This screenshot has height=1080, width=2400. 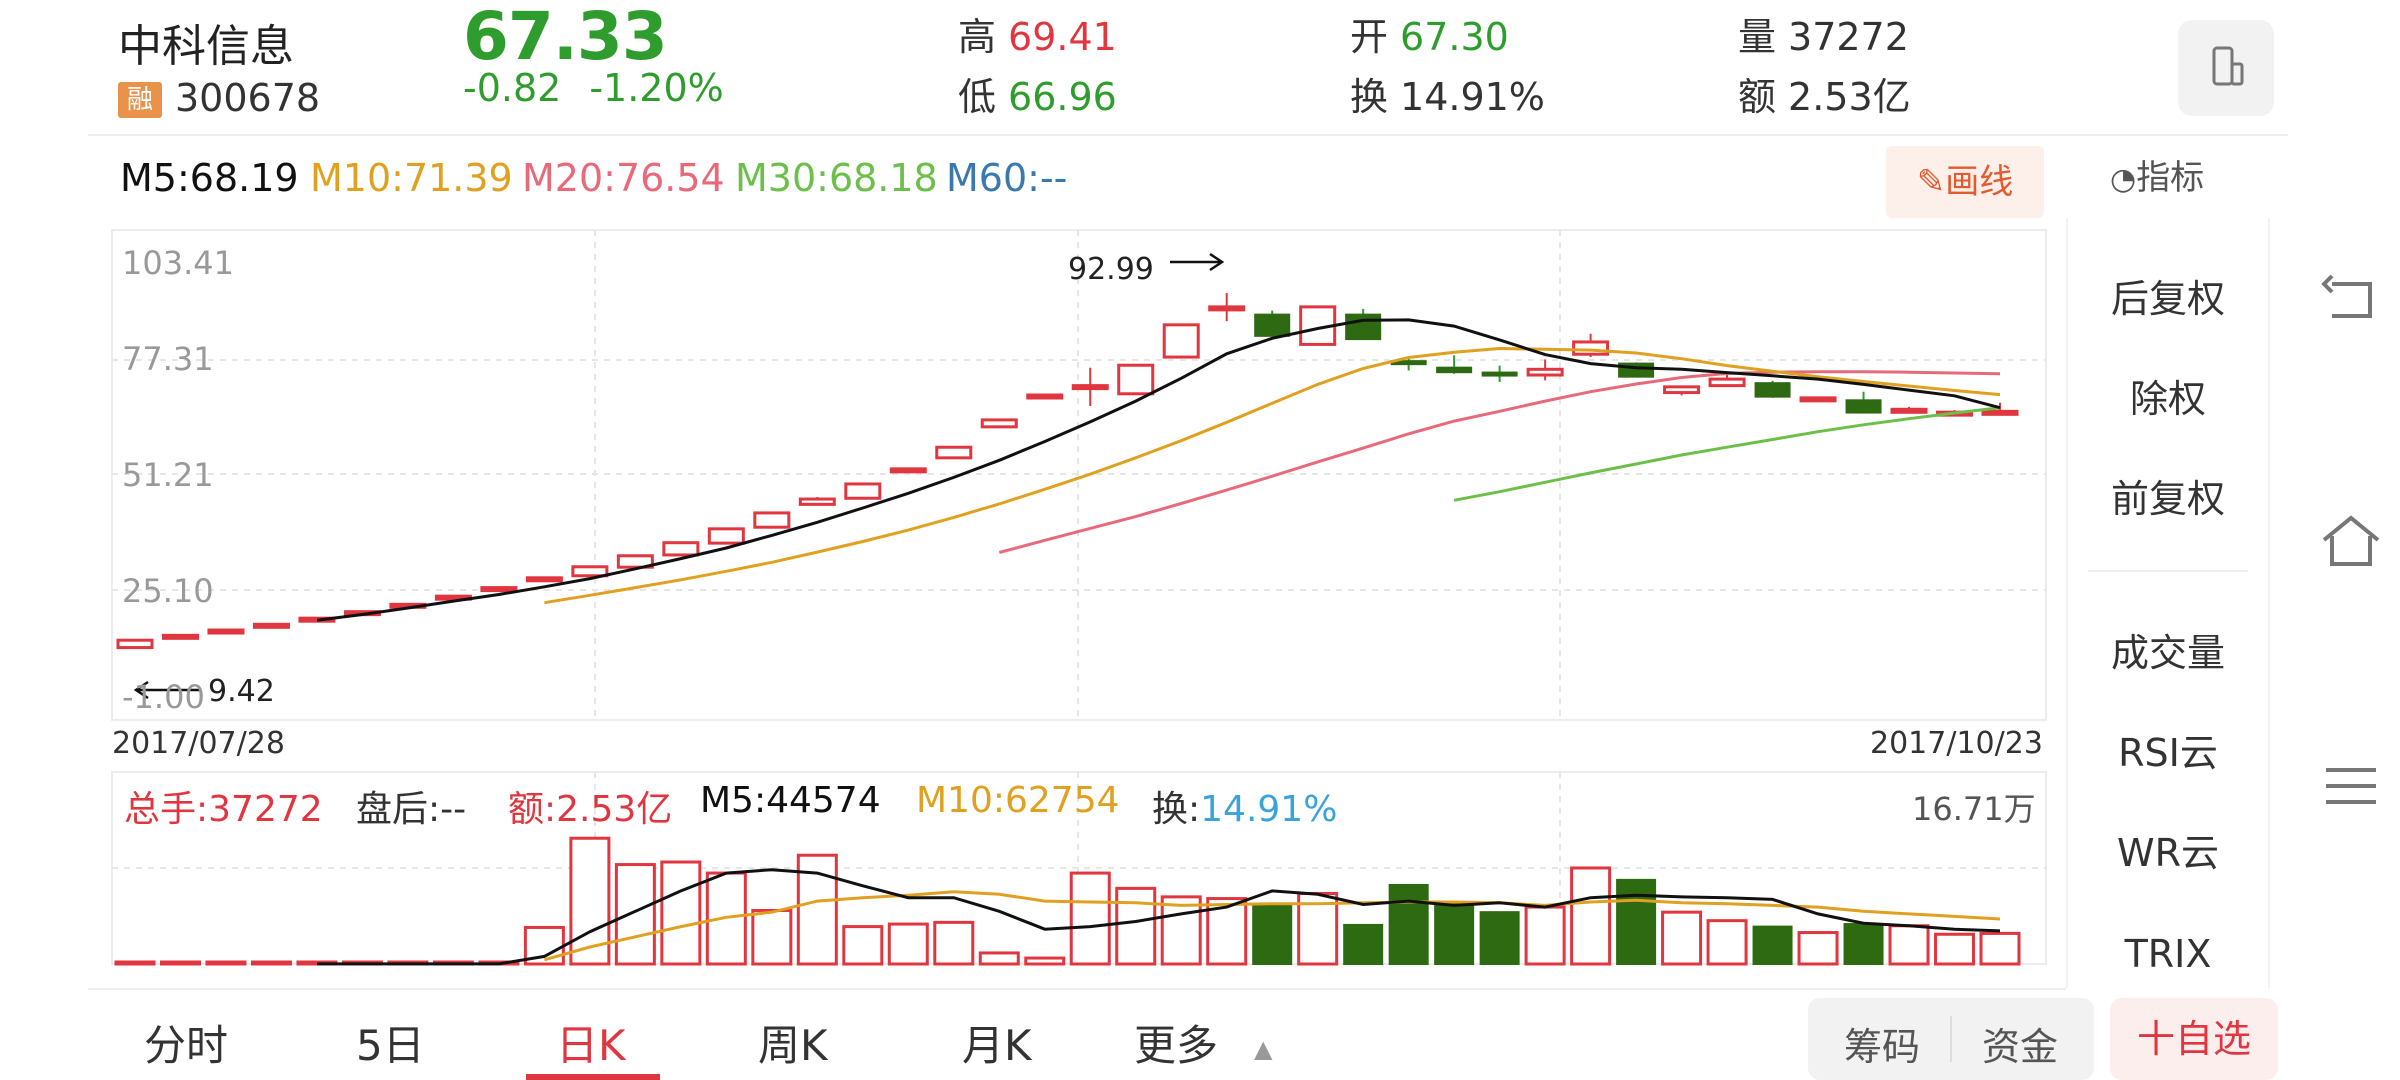 What do you see at coordinates (140, 100) in the screenshot?
I see `margin-badge: 融` at bounding box center [140, 100].